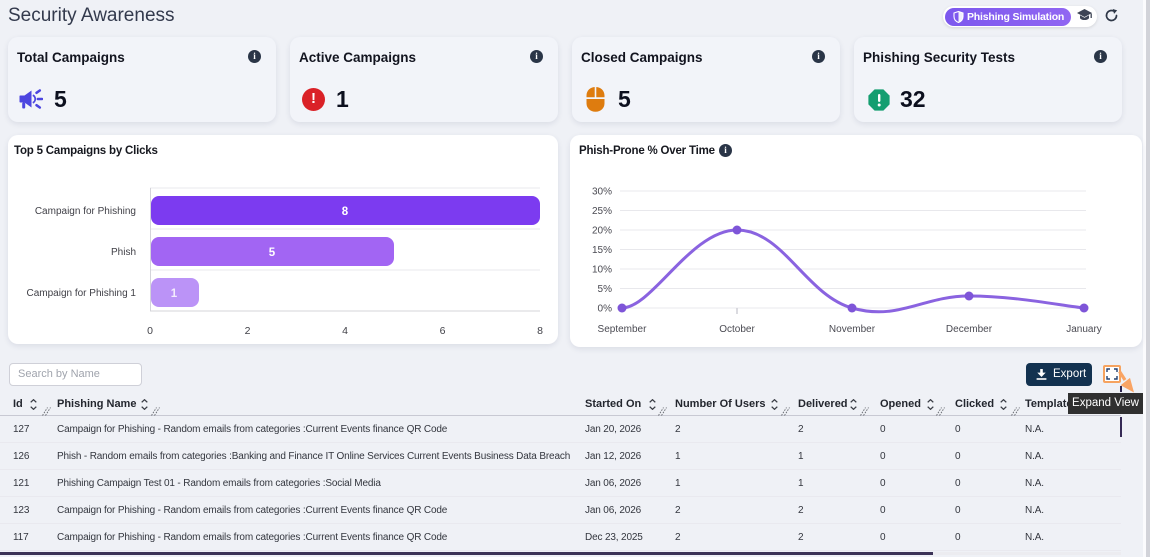  Describe the element at coordinates (123, 252) in the screenshot. I see `svg-text: Phish` at that location.